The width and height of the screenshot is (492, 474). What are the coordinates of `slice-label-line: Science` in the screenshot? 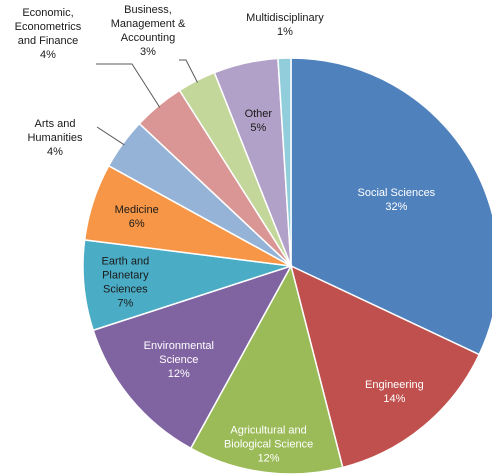 It's located at (178, 360).